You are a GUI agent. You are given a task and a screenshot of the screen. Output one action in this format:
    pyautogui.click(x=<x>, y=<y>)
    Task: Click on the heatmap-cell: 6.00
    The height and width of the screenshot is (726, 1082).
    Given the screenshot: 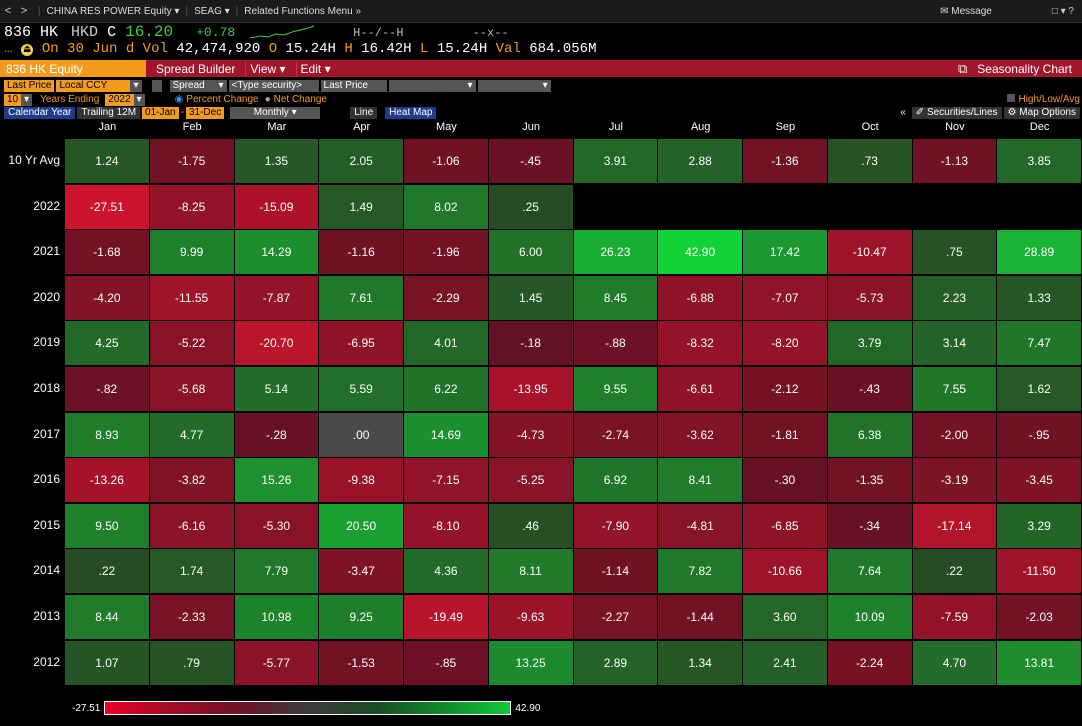 What is the action you would take?
    pyautogui.click(x=531, y=252)
    